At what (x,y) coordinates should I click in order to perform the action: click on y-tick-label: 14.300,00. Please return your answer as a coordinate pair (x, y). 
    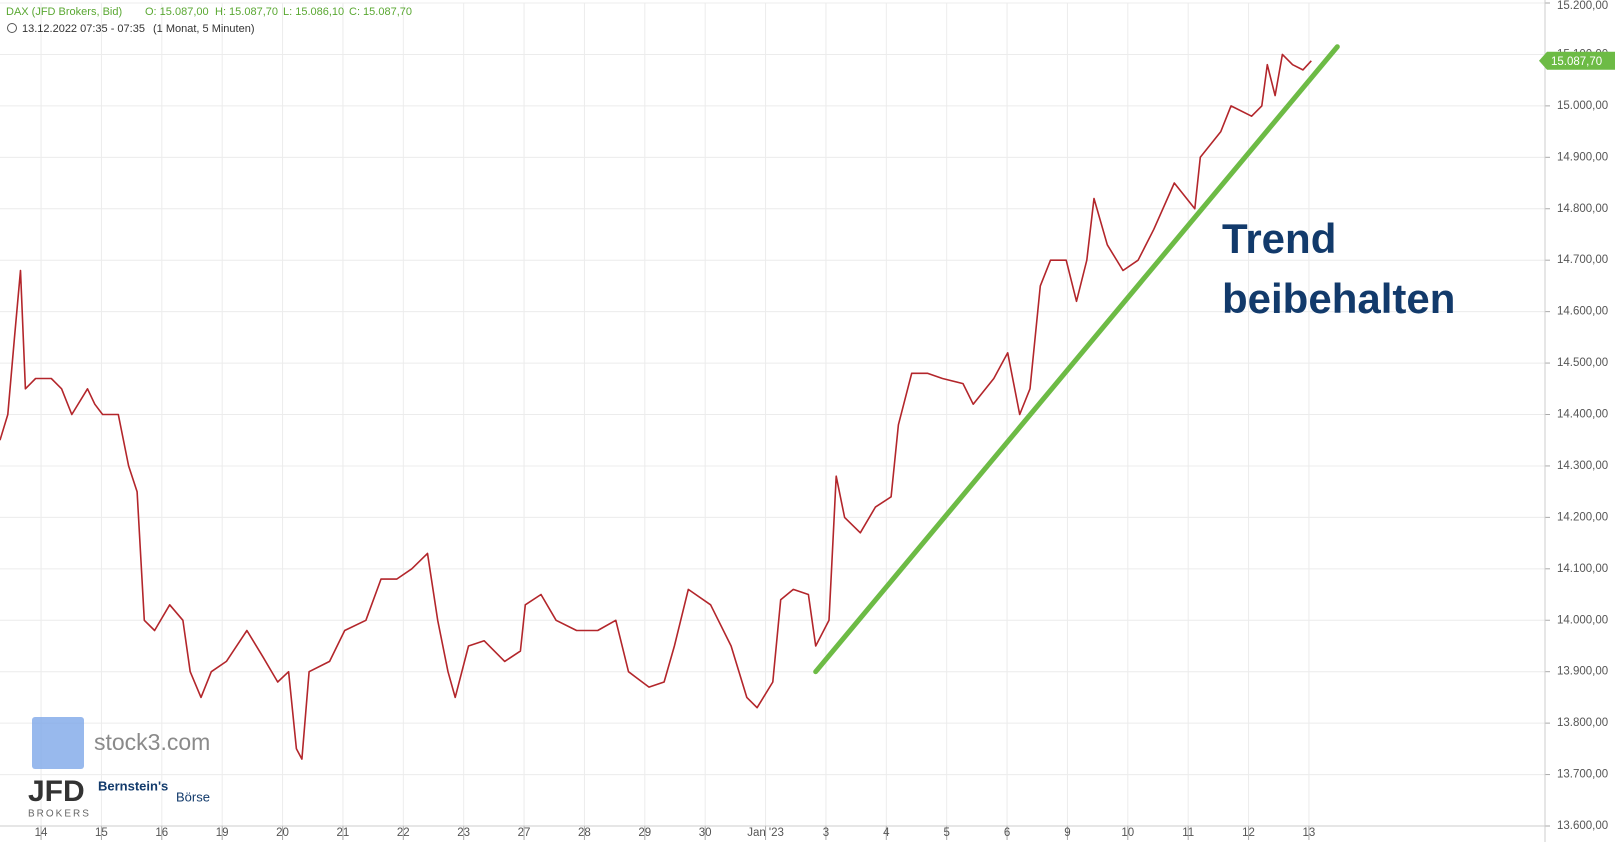
    Looking at the image, I should click on (1582, 466).